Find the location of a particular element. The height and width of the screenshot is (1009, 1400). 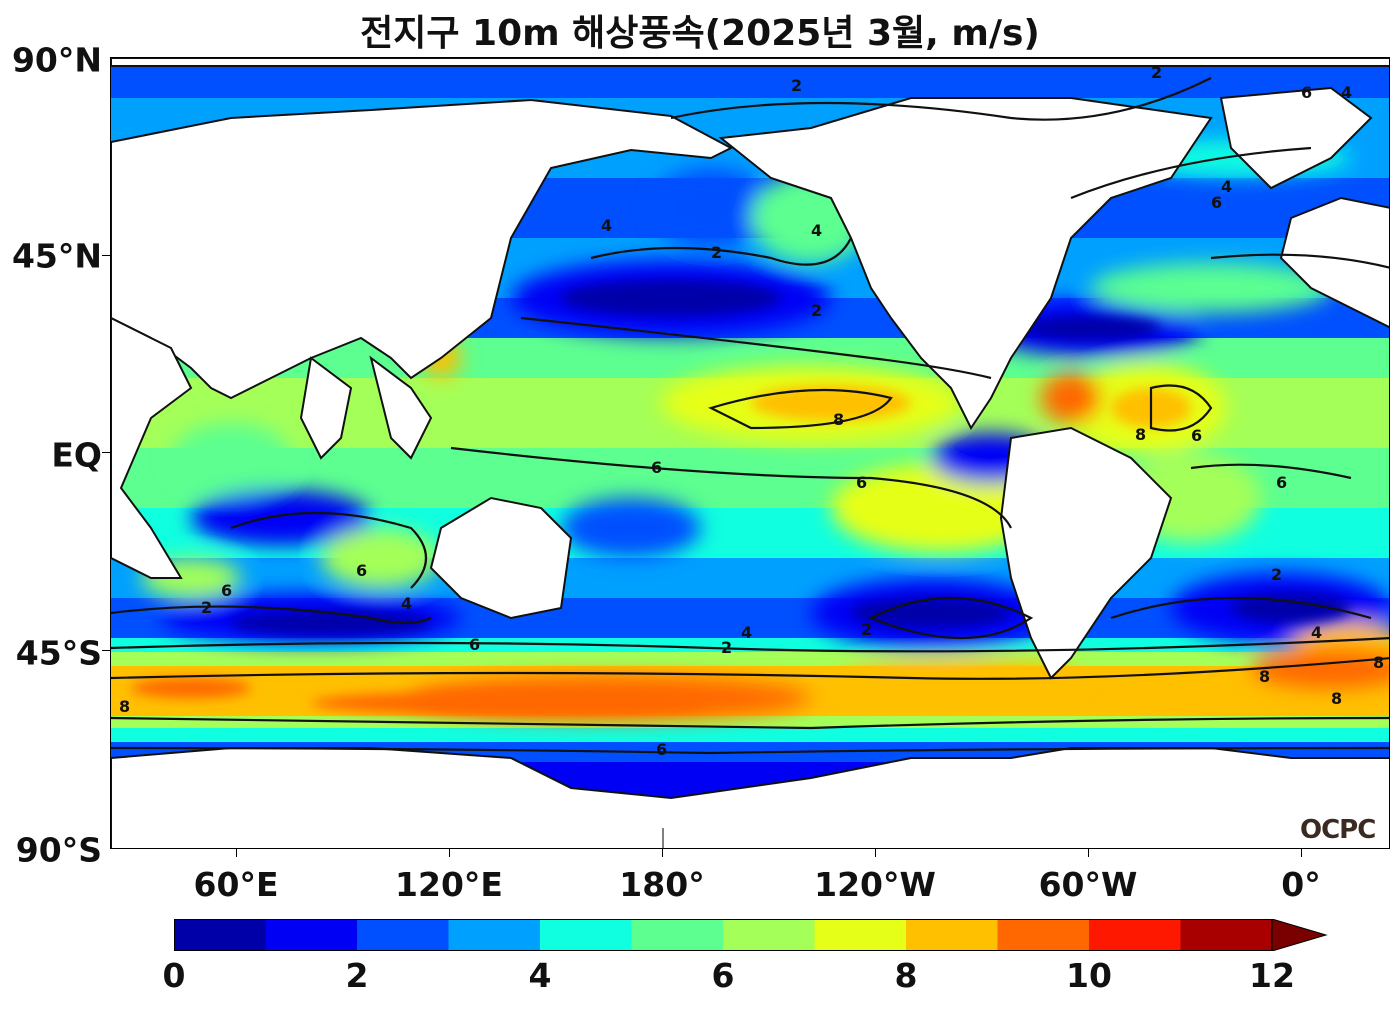

lon-label-0: 0° is located at coordinates (1301, 884).